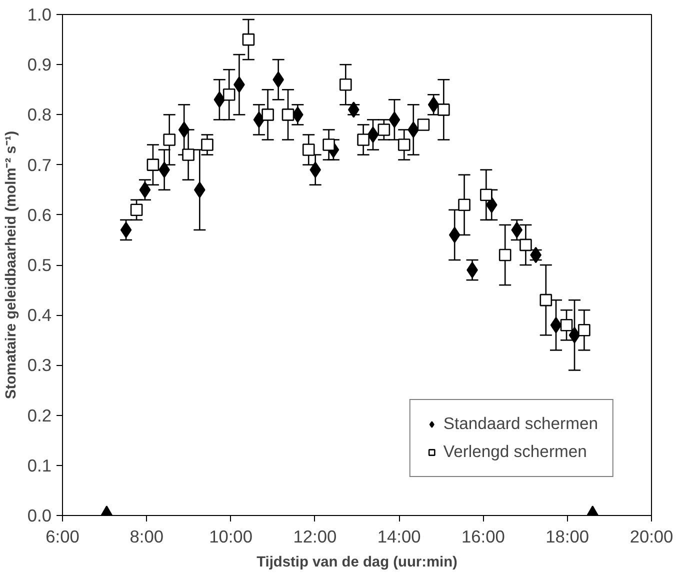 The height and width of the screenshot is (573, 679). I want to click on x-tick-label: 6:00, so click(63, 536).